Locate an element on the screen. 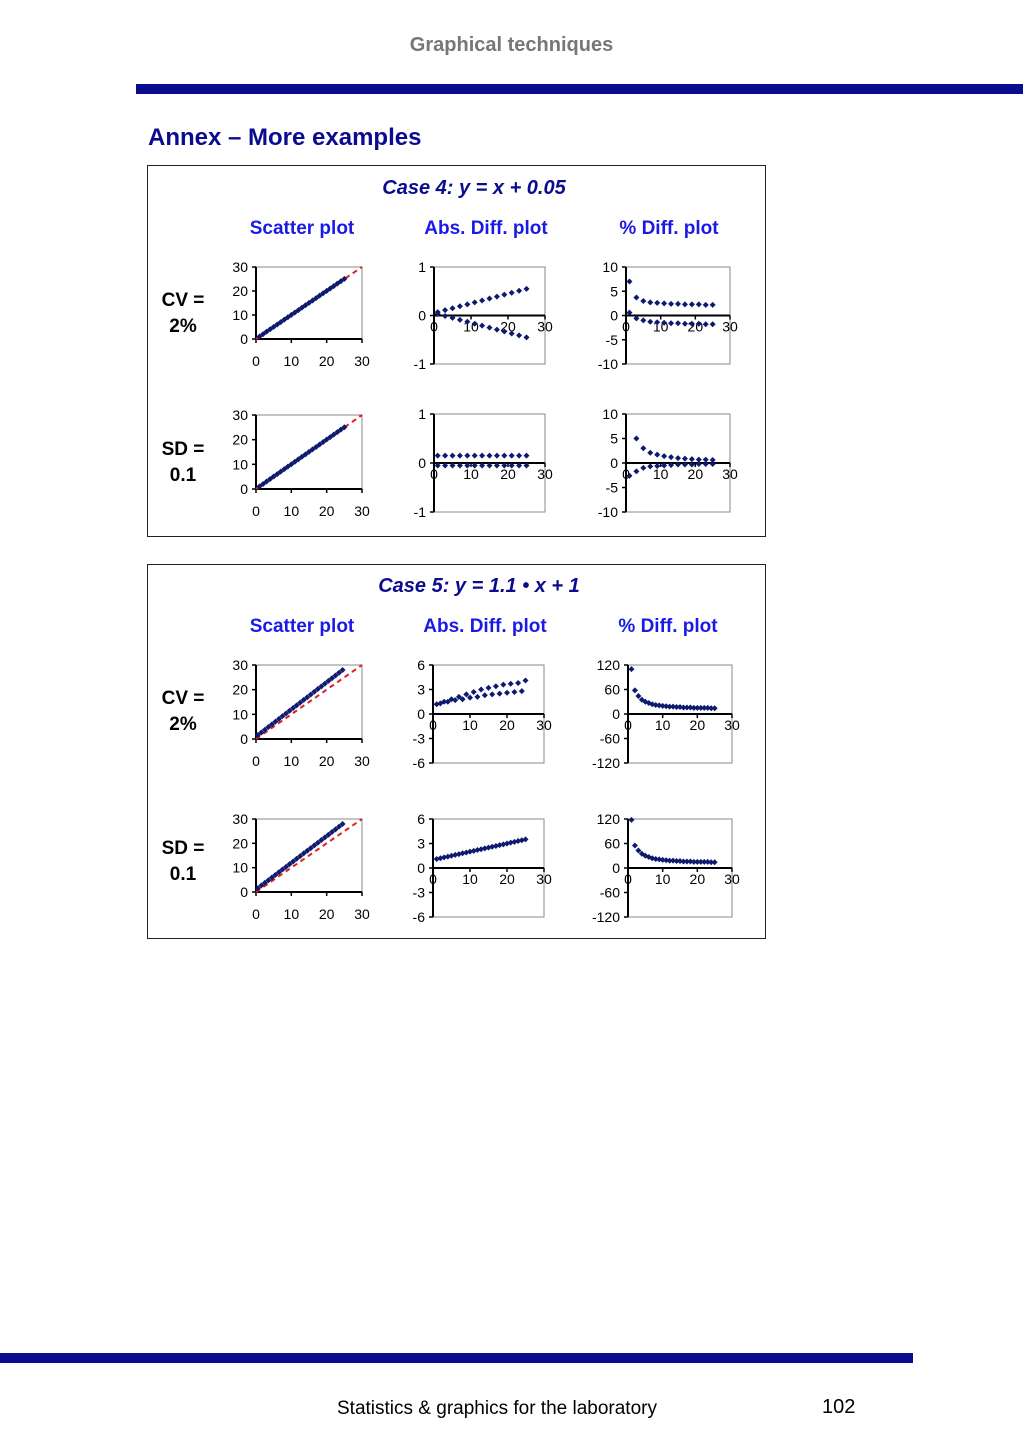  section-title: Annex – More examples is located at coordinates (285, 137).